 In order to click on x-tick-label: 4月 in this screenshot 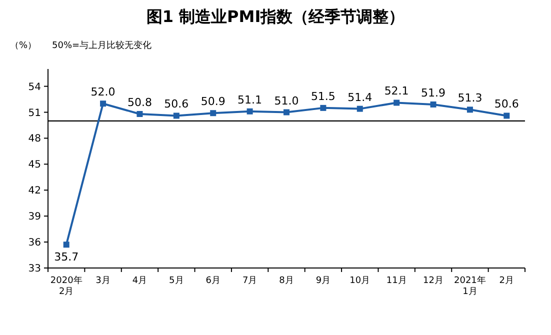, I will do `click(140, 281)`.